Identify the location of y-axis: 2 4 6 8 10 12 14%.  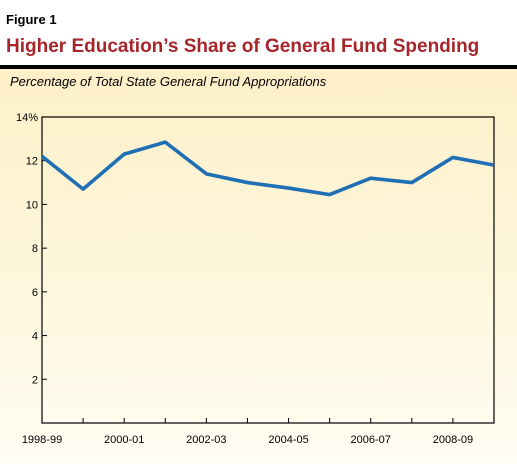
(31, 249).